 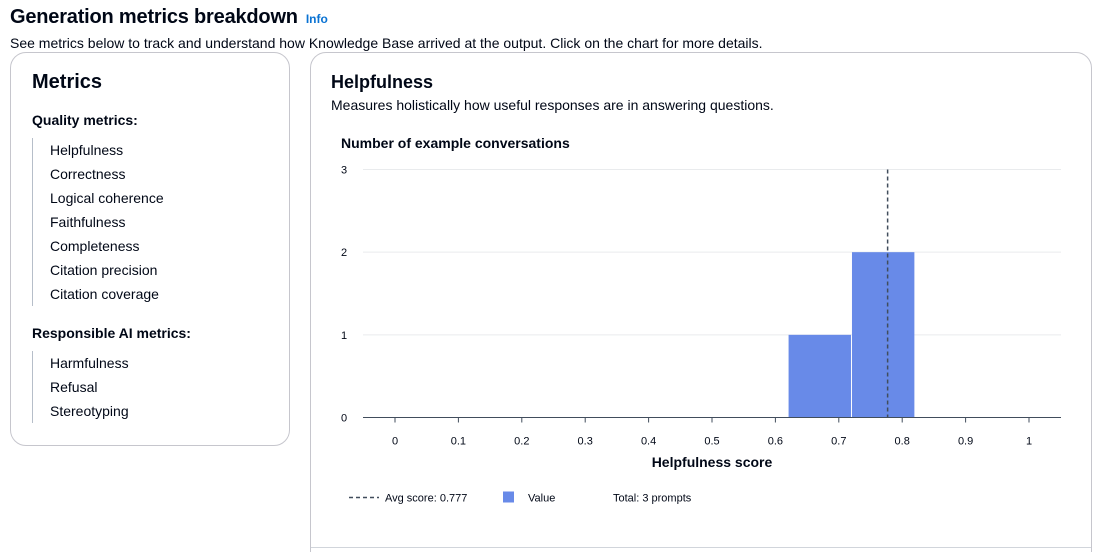 What do you see at coordinates (1029, 442) in the screenshot?
I see `x-tick-label: 1` at bounding box center [1029, 442].